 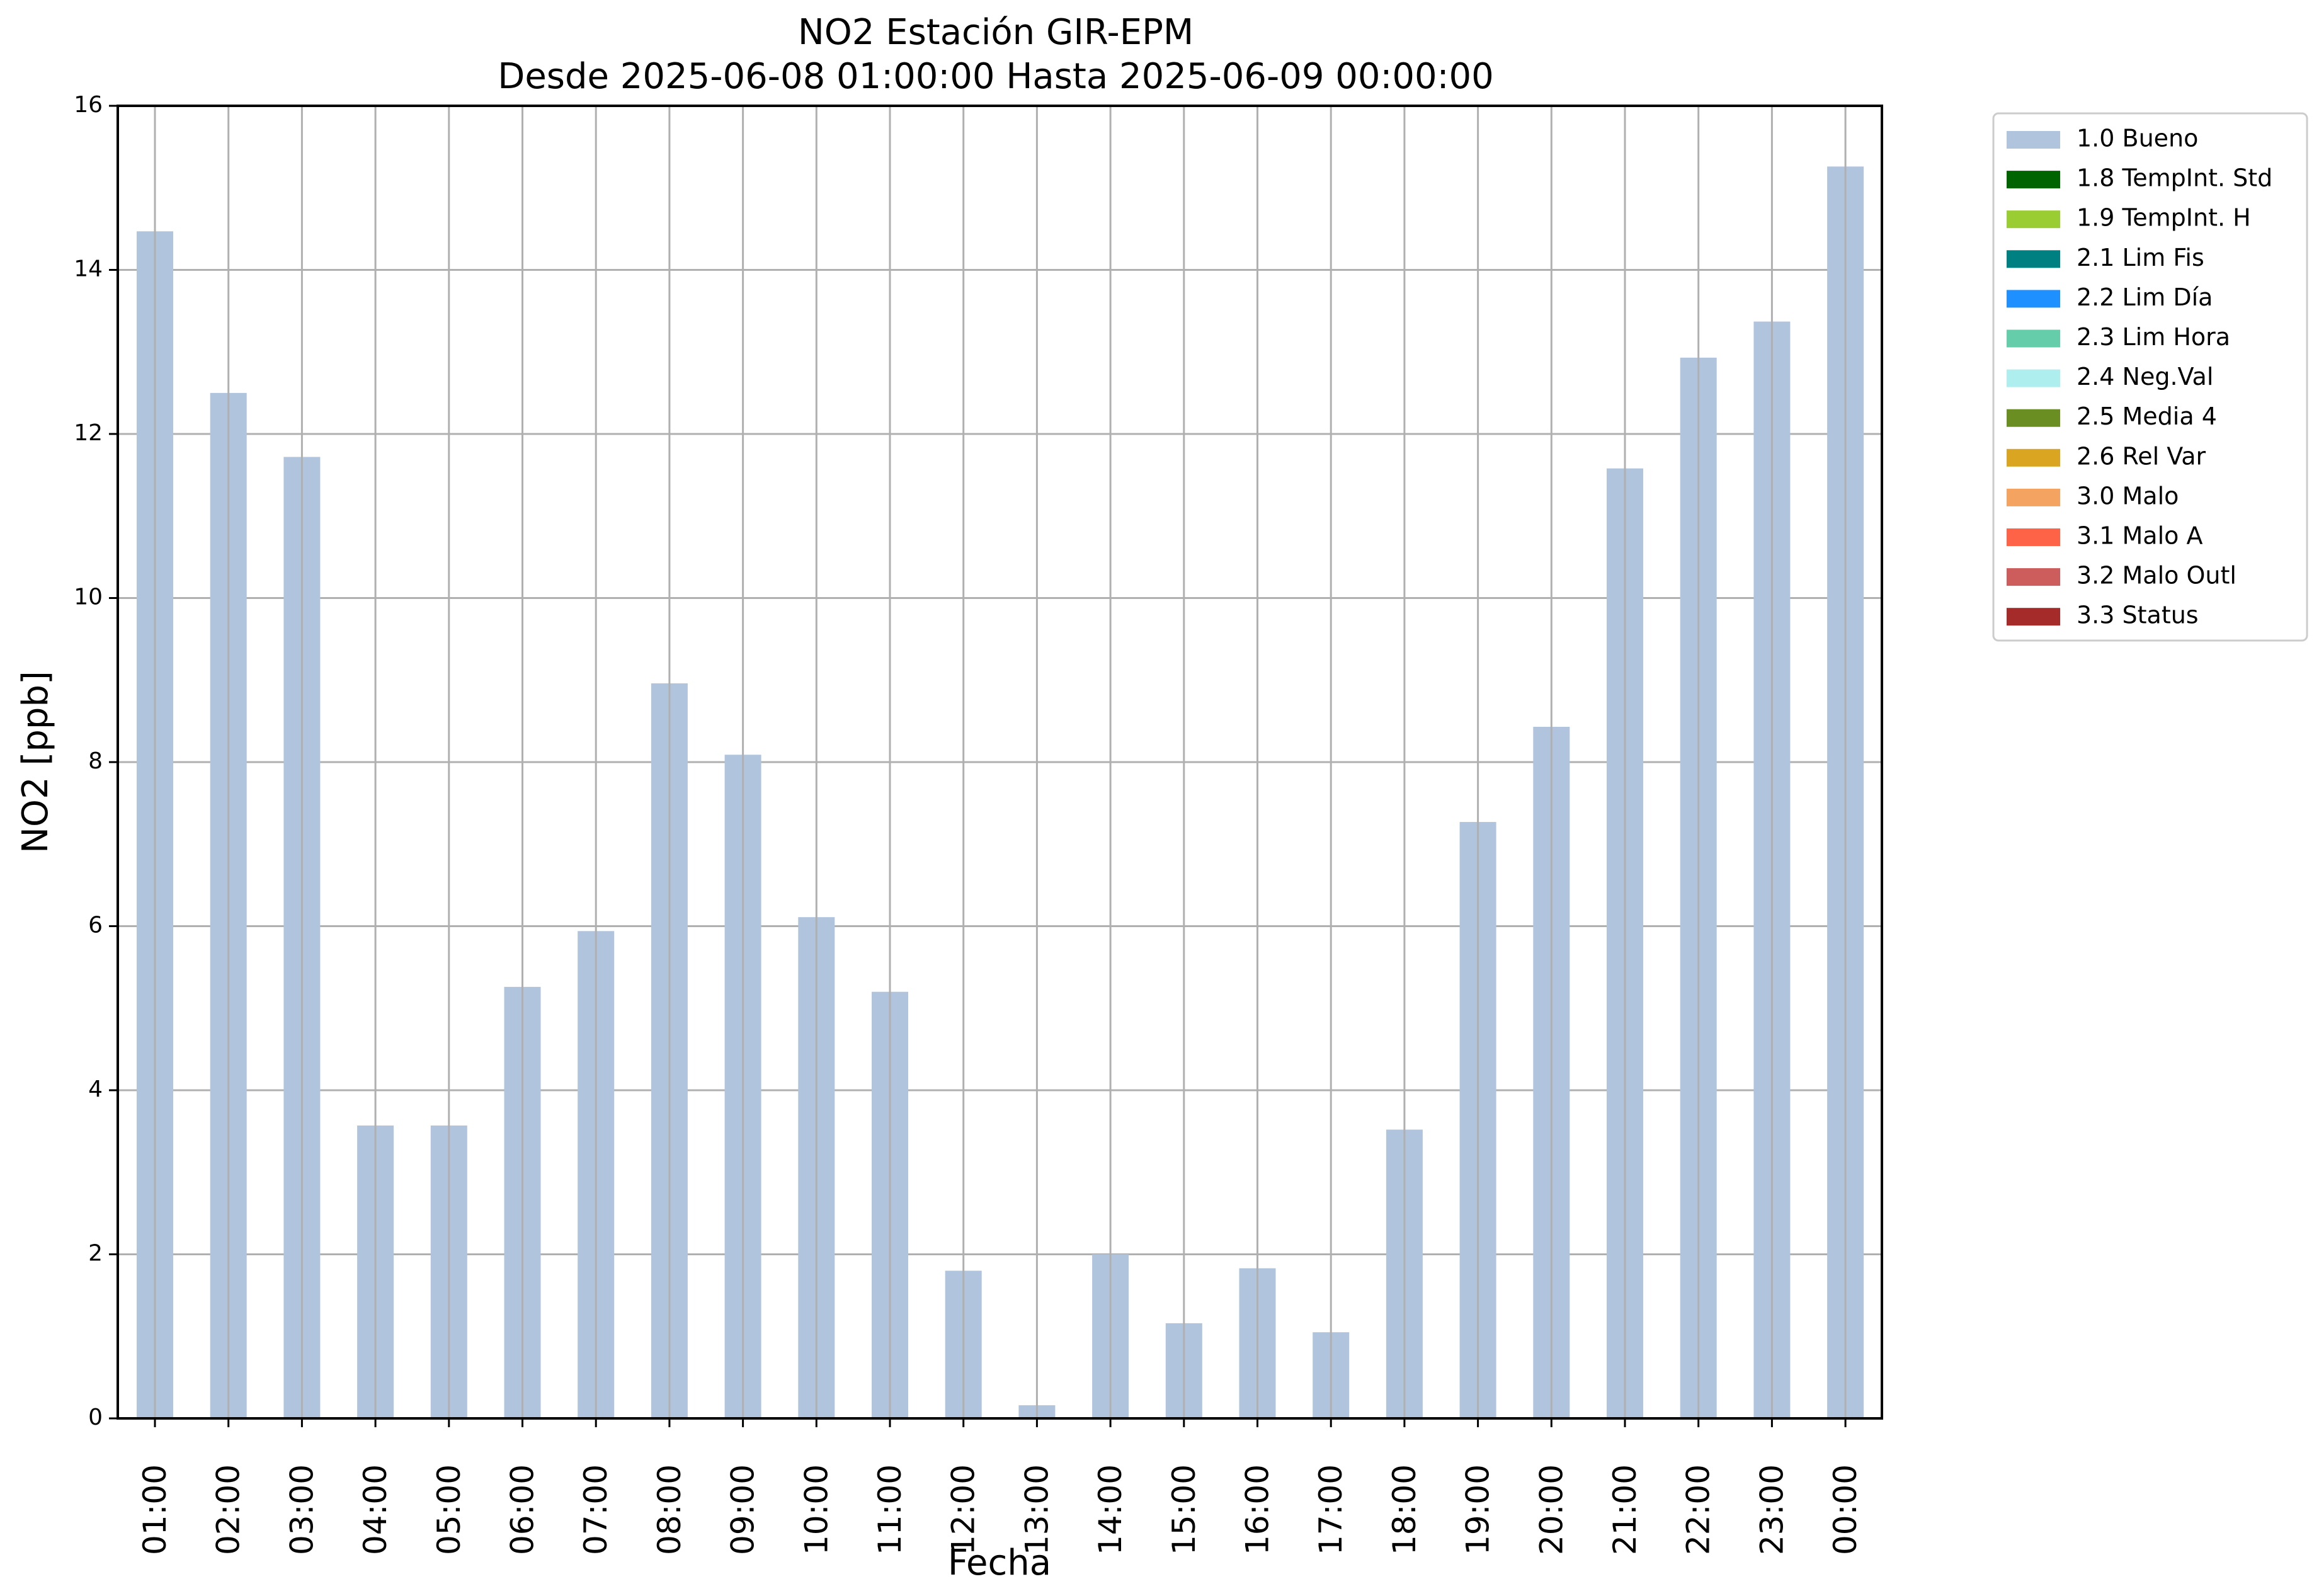 I want to click on y-tick-label: 16, so click(x=88, y=105).